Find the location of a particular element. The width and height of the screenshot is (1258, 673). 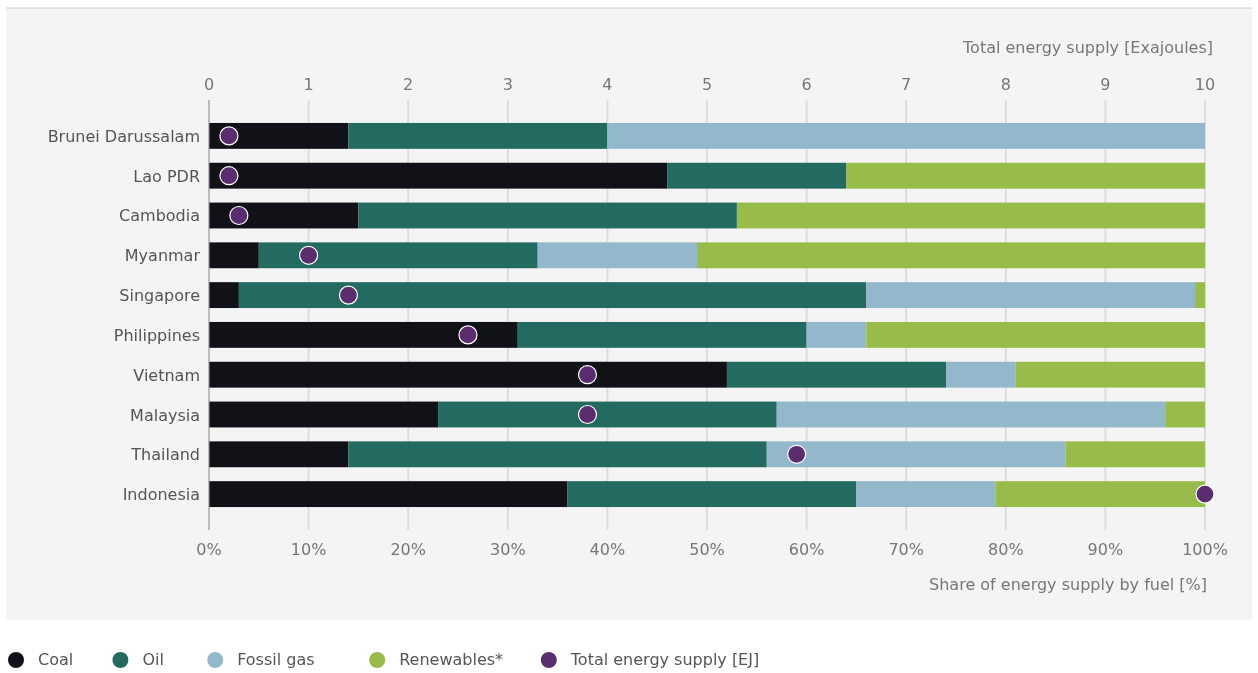

x2-tick-label: 3 is located at coordinates (507, 84).